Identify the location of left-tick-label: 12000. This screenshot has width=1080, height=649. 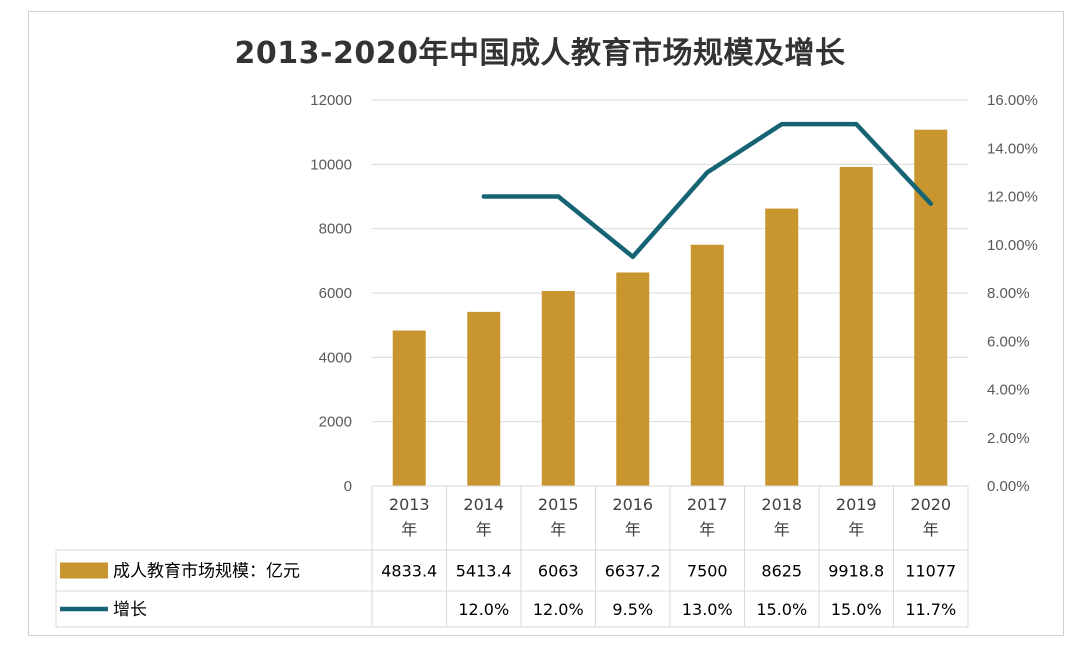
(331, 100).